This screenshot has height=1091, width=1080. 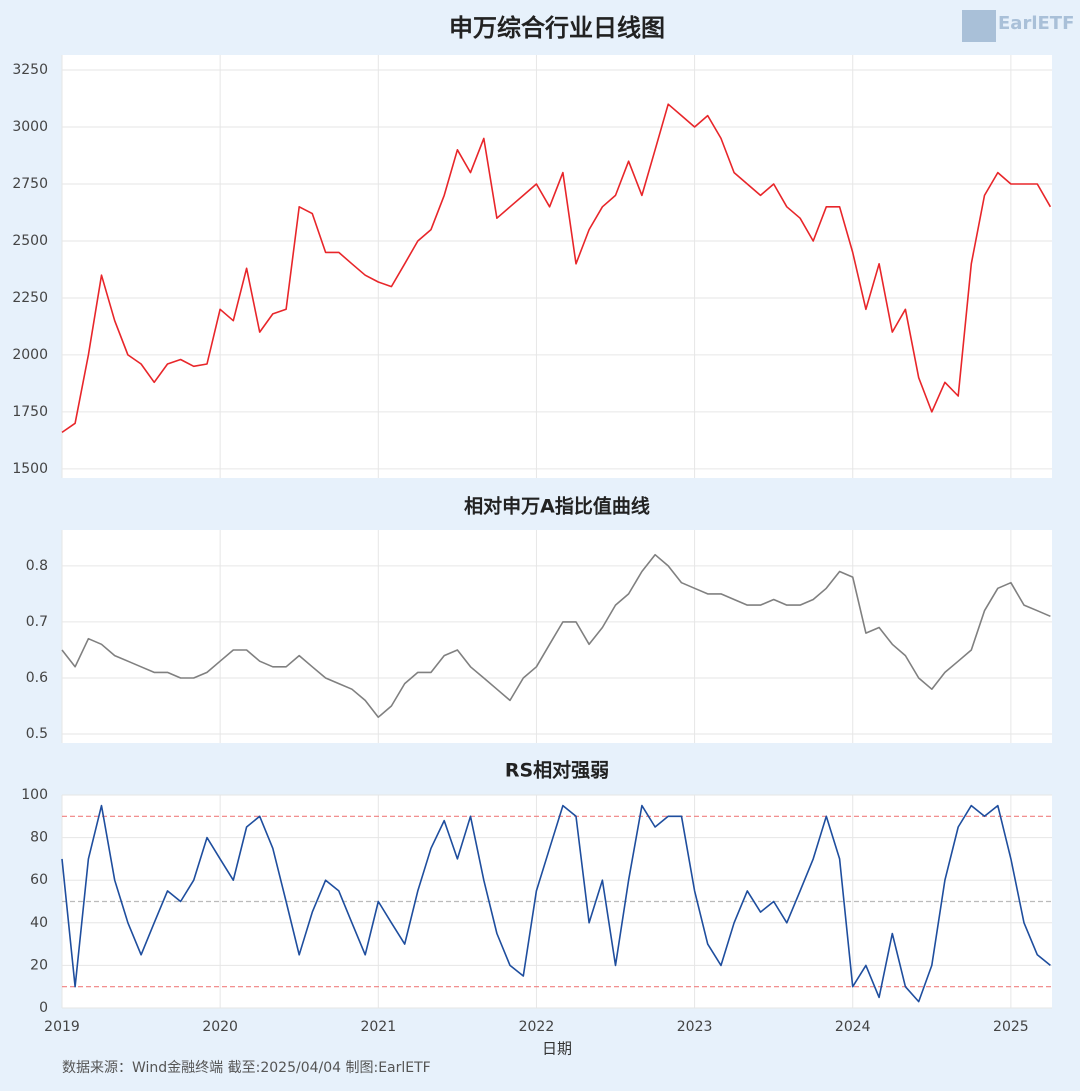 What do you see at coordinates (30, 184) in the screenshot?
I see `y-tick-label: 2750` at bounding box center [30, 184].